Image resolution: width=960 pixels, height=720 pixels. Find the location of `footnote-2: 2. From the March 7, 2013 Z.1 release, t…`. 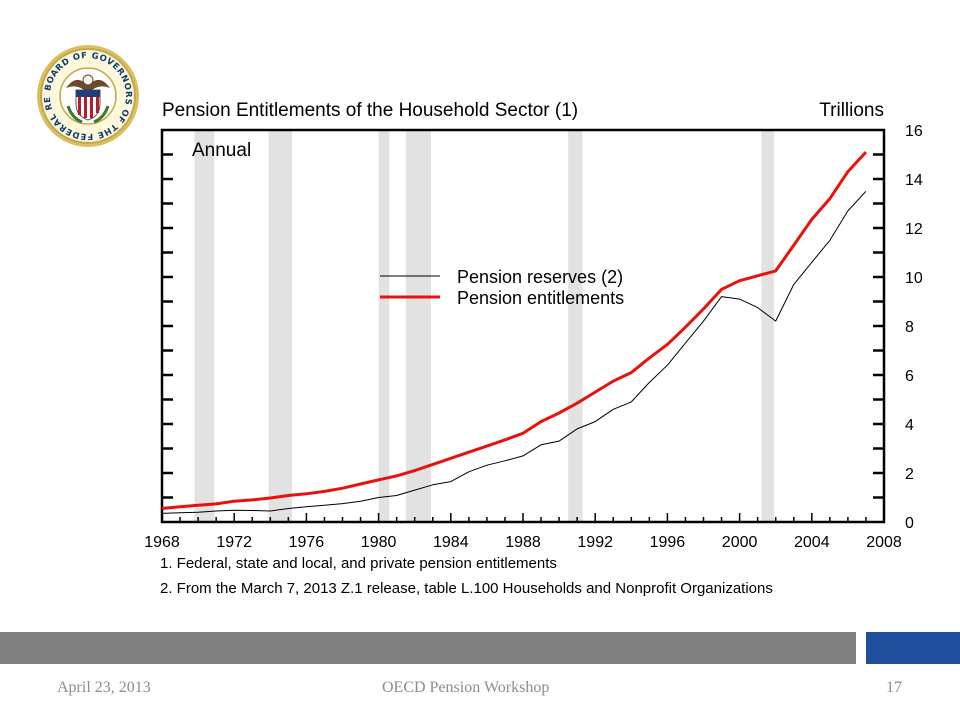

footnote-2: 2. From the March 7, 2013 Z.1 release, t… is located at coordinates (466, 588).